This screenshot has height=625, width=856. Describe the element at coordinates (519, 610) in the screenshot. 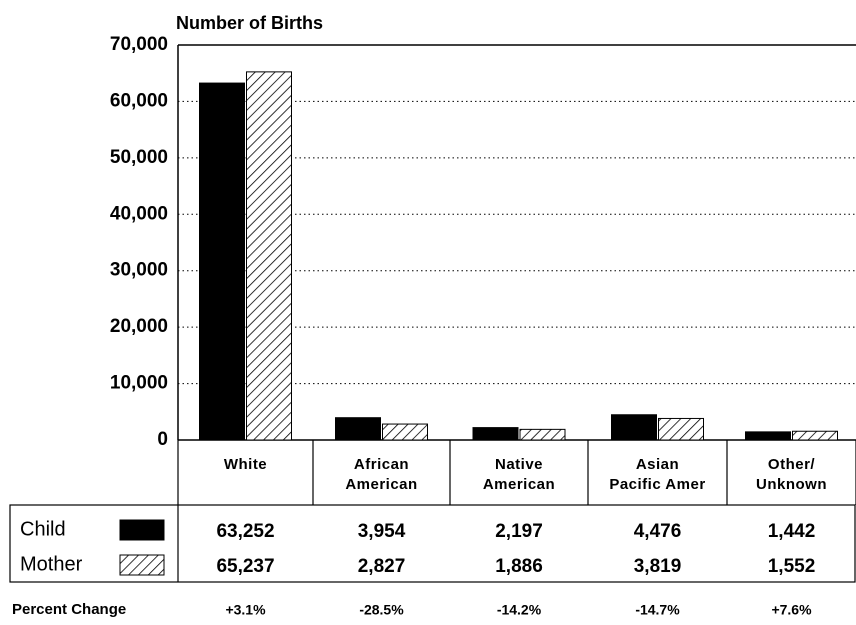

I see `percent-change: -14.2%` at that location.